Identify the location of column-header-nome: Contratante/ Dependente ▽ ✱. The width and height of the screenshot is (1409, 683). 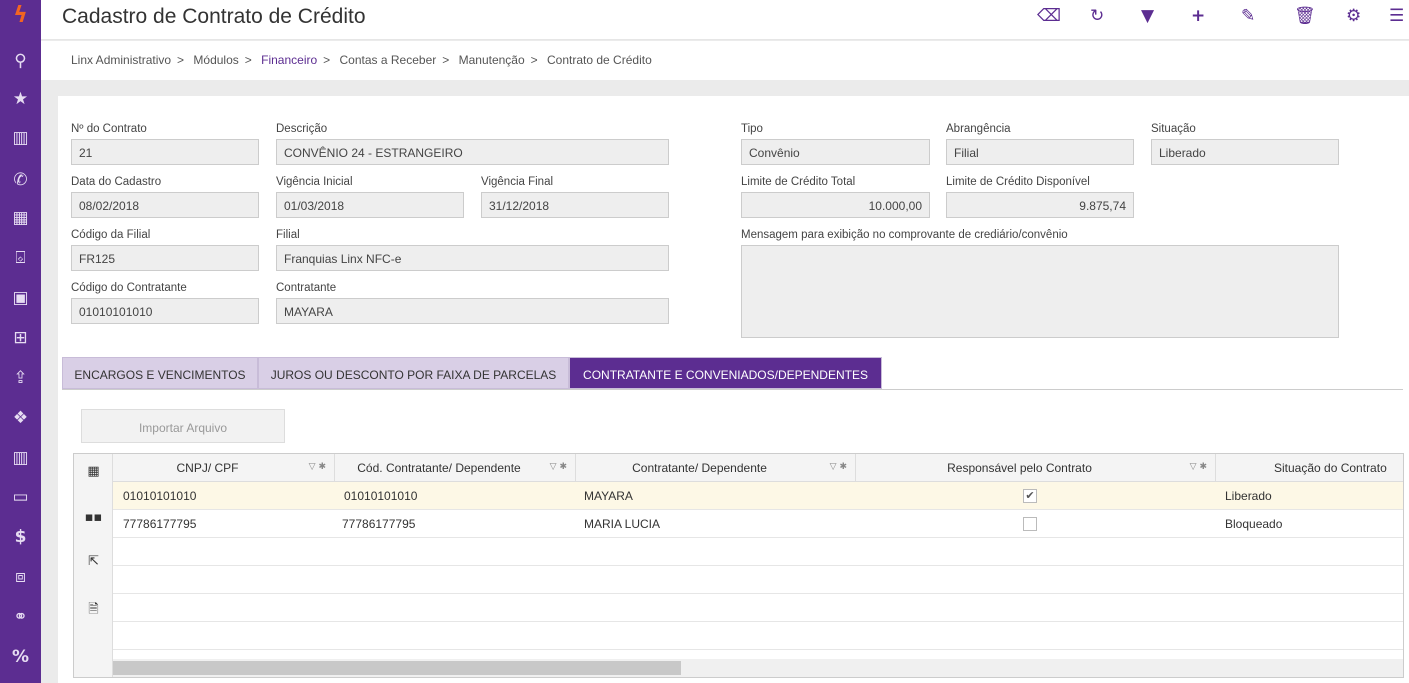
(716, 468).